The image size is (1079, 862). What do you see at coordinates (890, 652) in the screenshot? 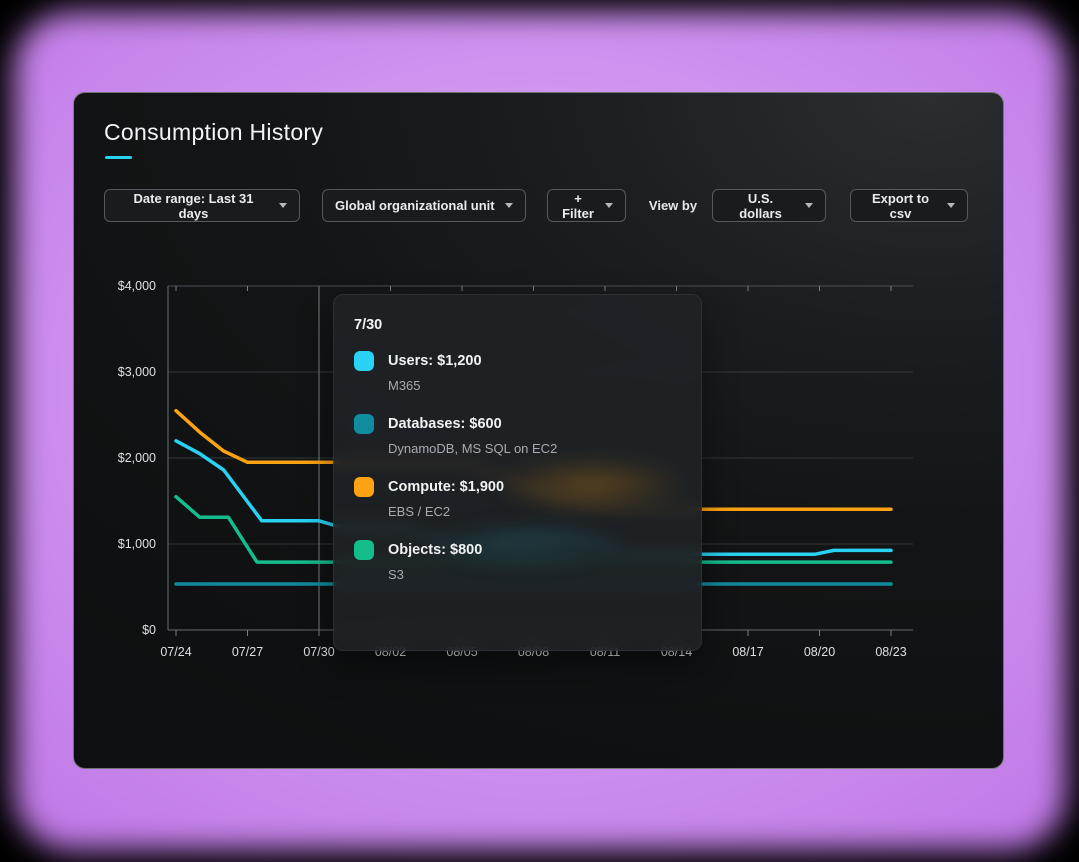
I see `x-axis-label: 08/23` at bounding box center [890, 652].